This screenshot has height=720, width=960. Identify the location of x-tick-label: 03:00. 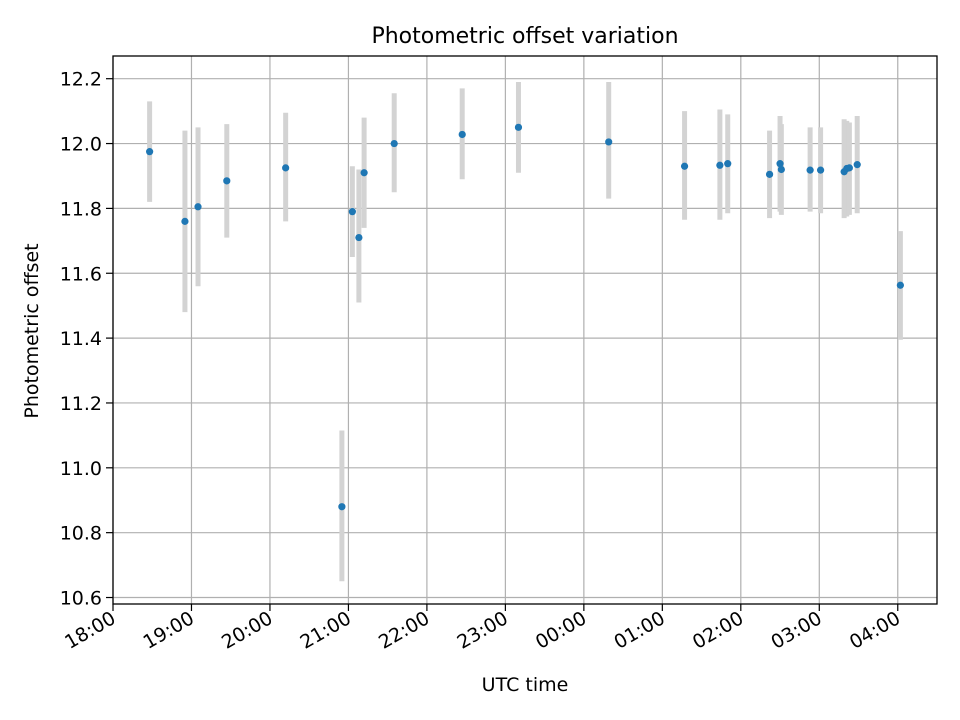
(796, 630).